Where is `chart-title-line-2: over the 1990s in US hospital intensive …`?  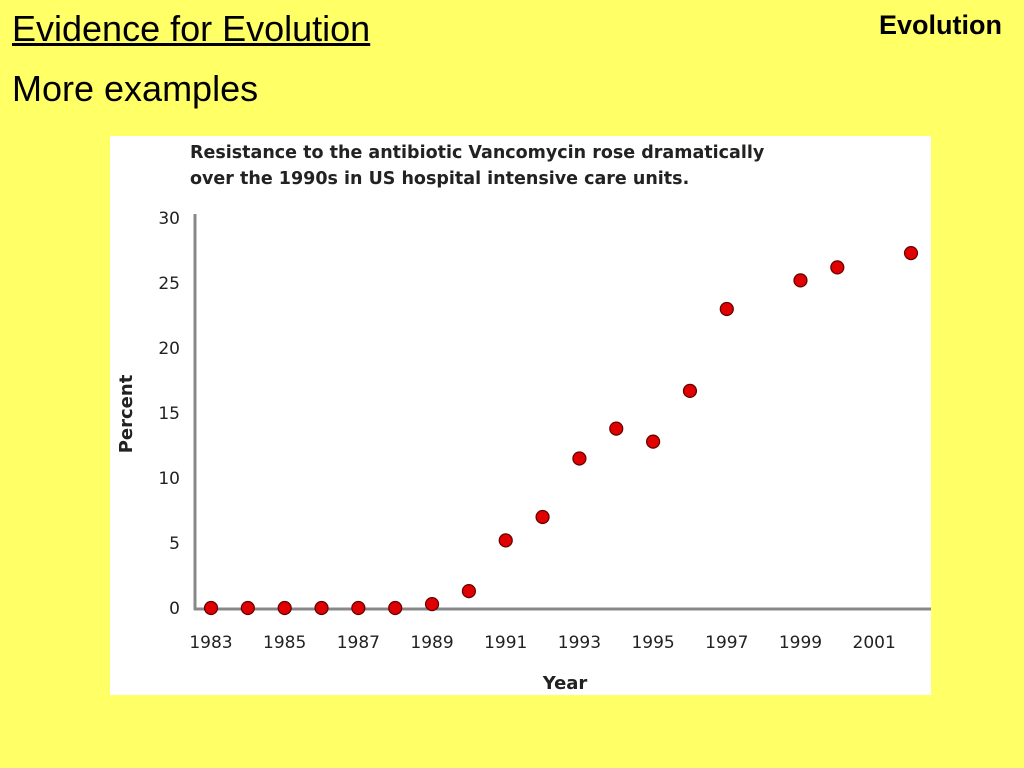
chart-title-line-2: over the 1990s in US hospital intensive … is located at coordinates (439, 179).